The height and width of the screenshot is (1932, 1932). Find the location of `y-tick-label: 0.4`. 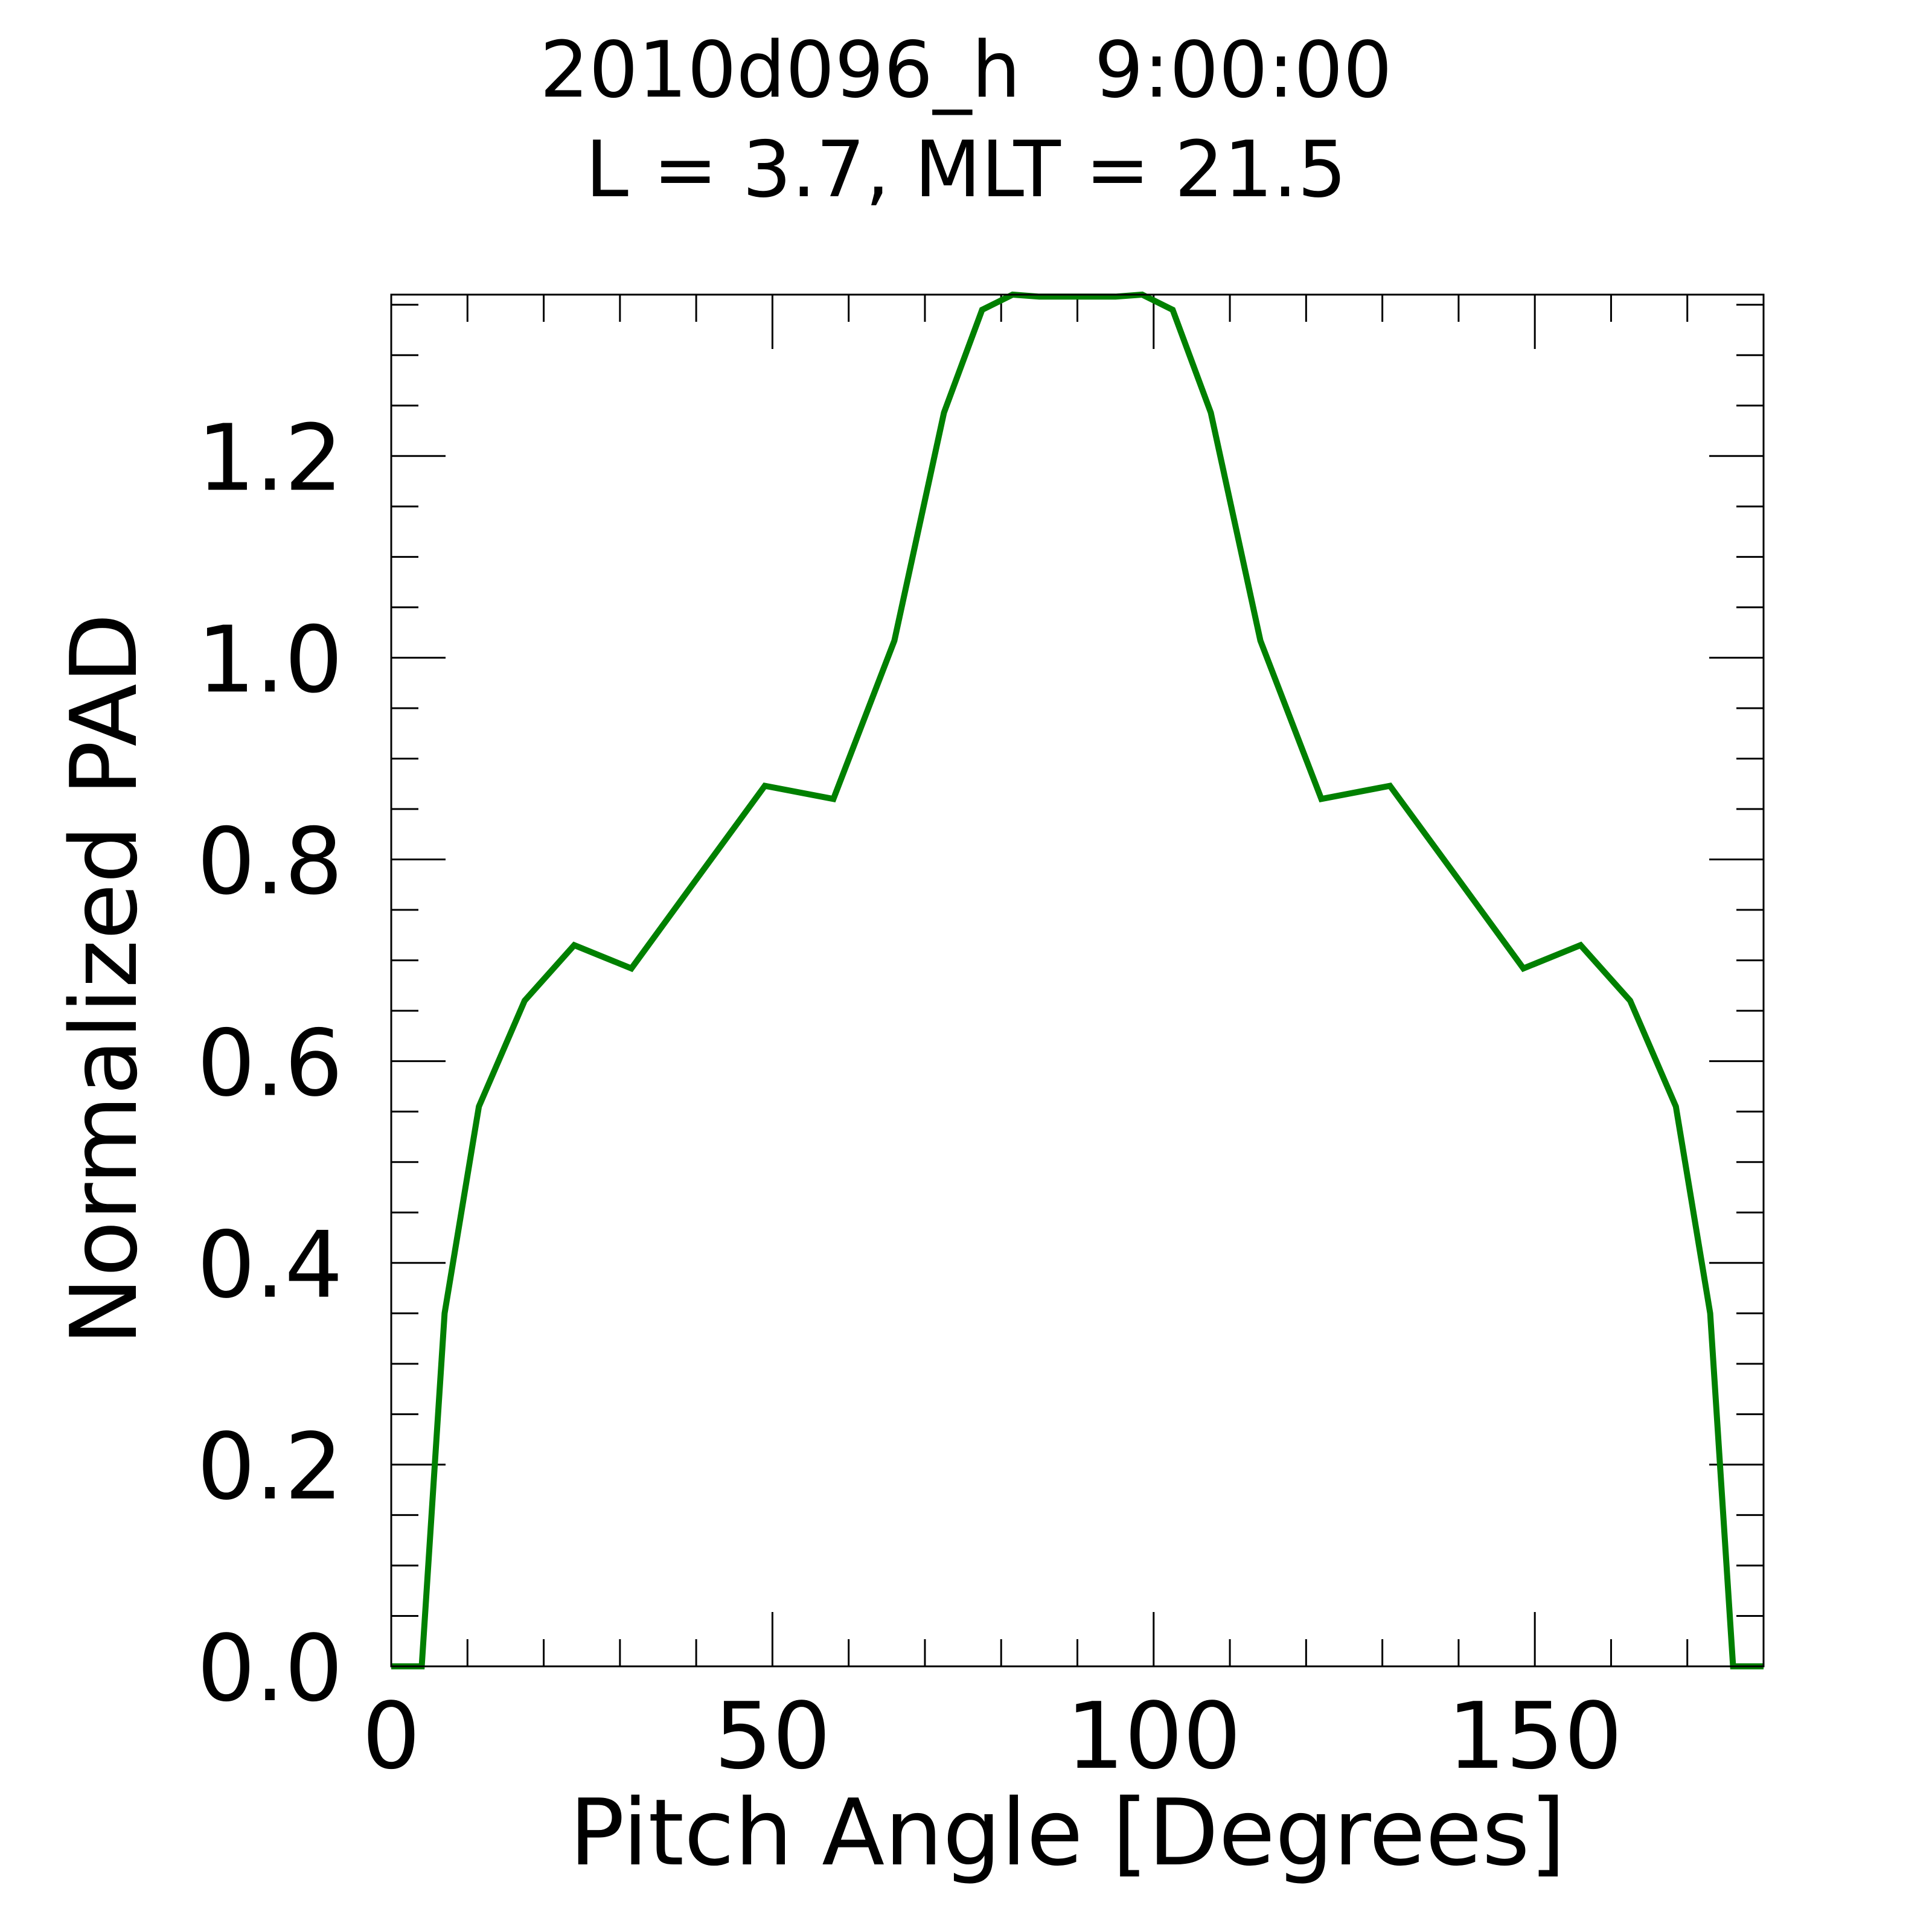

y-tick-label: 0.4 is located at coordinates (270, 1266).